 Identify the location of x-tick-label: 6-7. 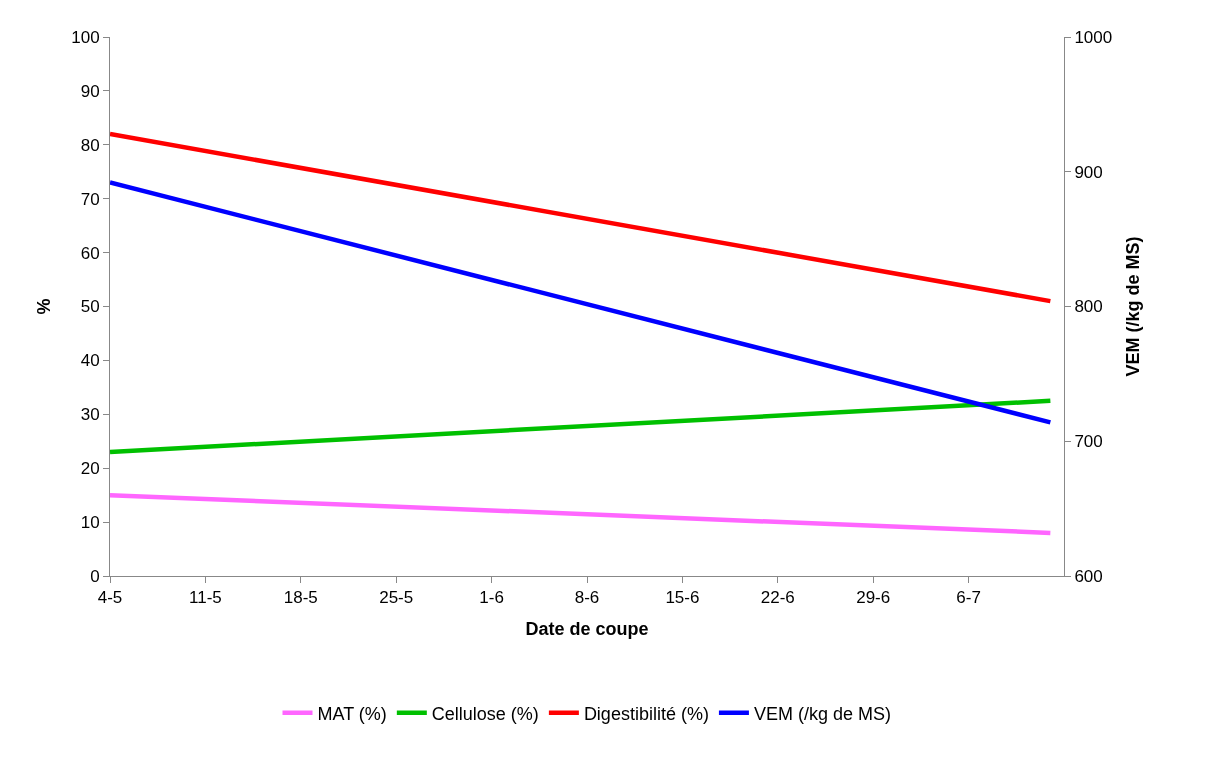
(968, 598).